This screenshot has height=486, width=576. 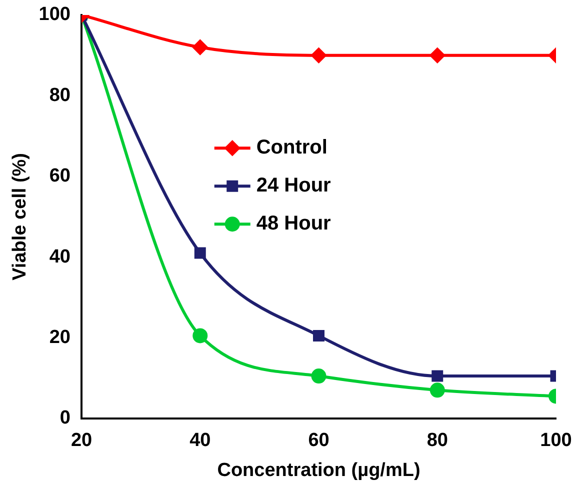 What do you see at coordinates (65, 418) in the screenshot?
I see `y-tick-label: 0` at bounding box center [65, 418].